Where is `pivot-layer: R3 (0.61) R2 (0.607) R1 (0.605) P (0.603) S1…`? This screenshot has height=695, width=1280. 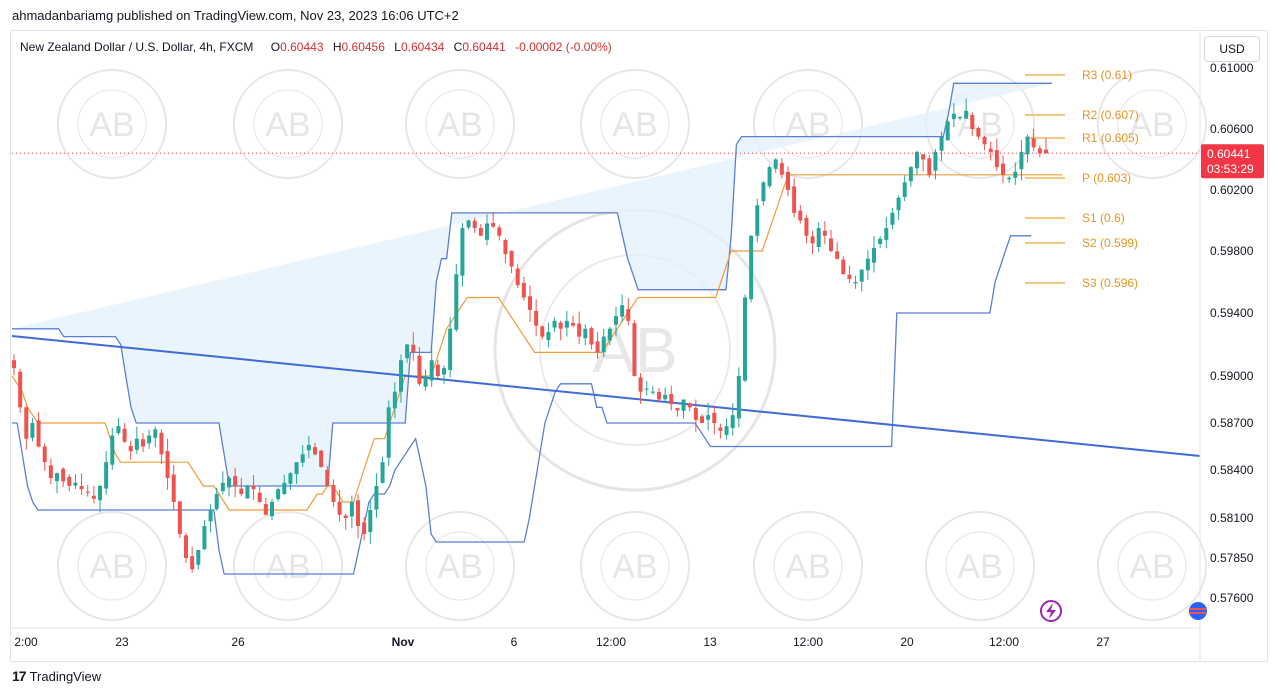
pivot-layer: R3 (0.61) R2 (0.607) R1 (0.605) P (0.603) S1… is located at coordinates (1082, 179).